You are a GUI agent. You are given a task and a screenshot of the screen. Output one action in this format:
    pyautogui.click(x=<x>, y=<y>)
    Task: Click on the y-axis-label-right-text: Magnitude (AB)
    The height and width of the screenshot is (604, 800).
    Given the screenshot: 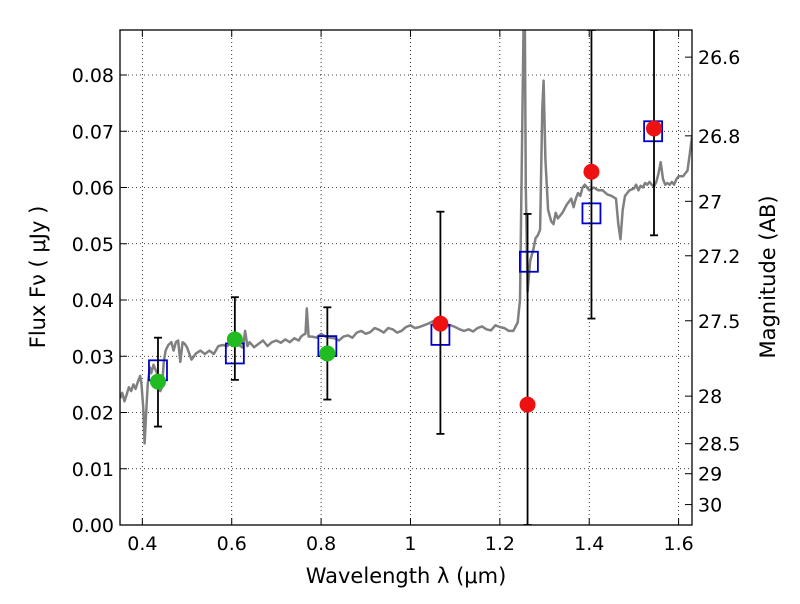 What is the action you would take?
    pyautogui.click(x=768, y=276)
    